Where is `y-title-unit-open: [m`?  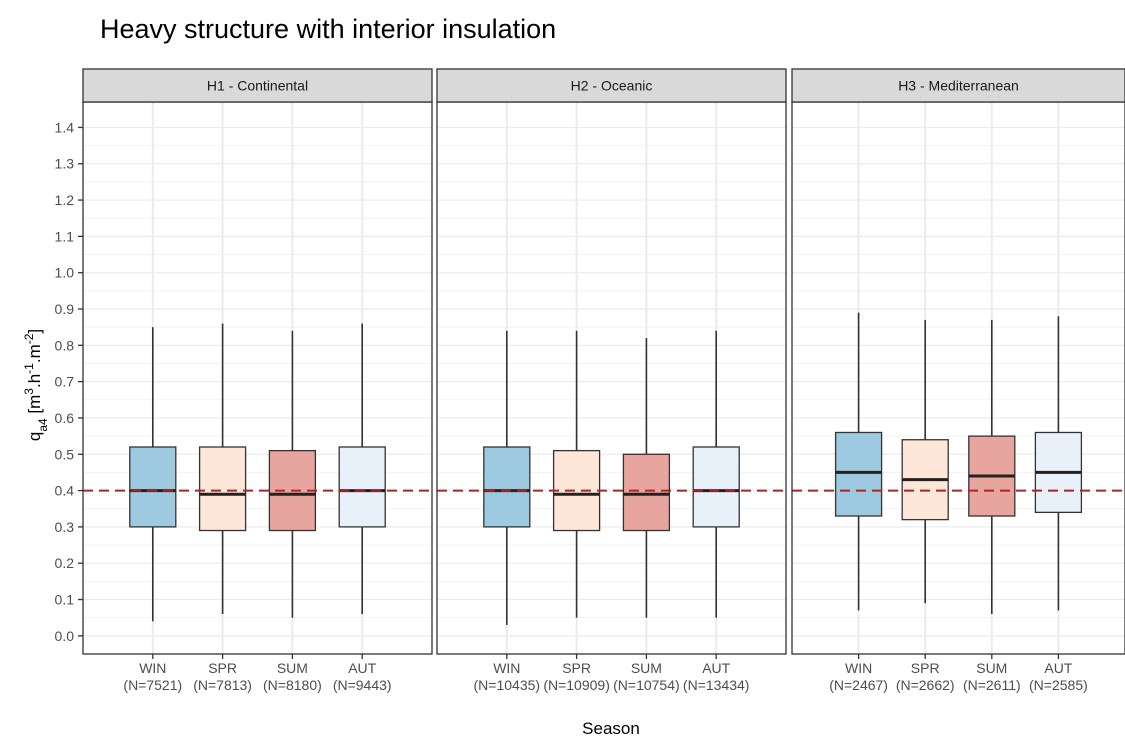 y-title-unit-open: [m is located at coordinates (34, 407).